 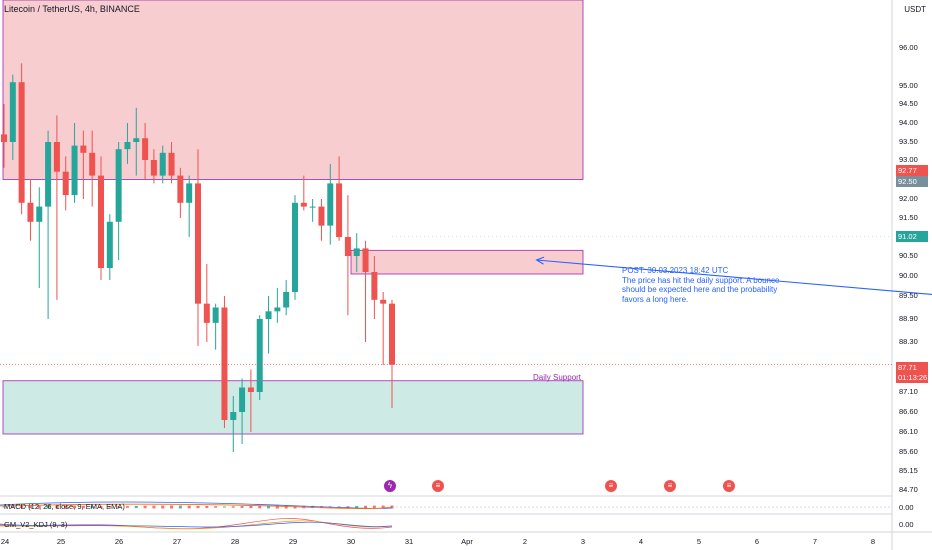 I want to click on x-tick-label: 4, so click(x=641, y=541).